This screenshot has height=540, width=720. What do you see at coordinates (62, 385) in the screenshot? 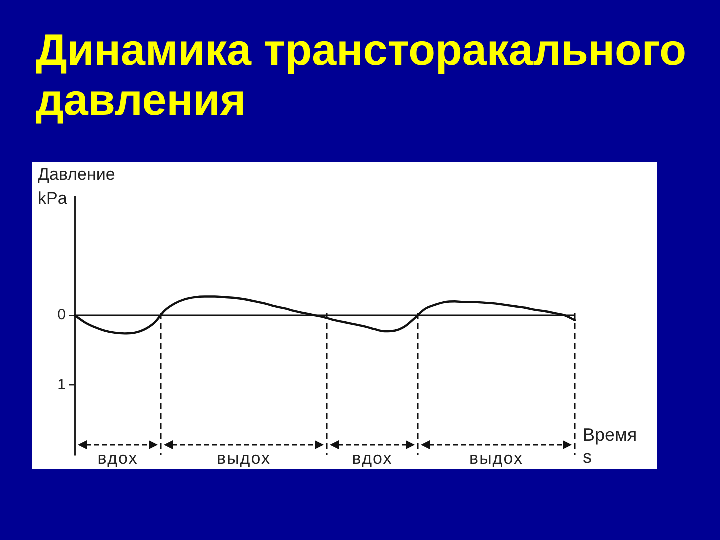
I see `y-tick-label: 1` at bounding box center [62, 385].